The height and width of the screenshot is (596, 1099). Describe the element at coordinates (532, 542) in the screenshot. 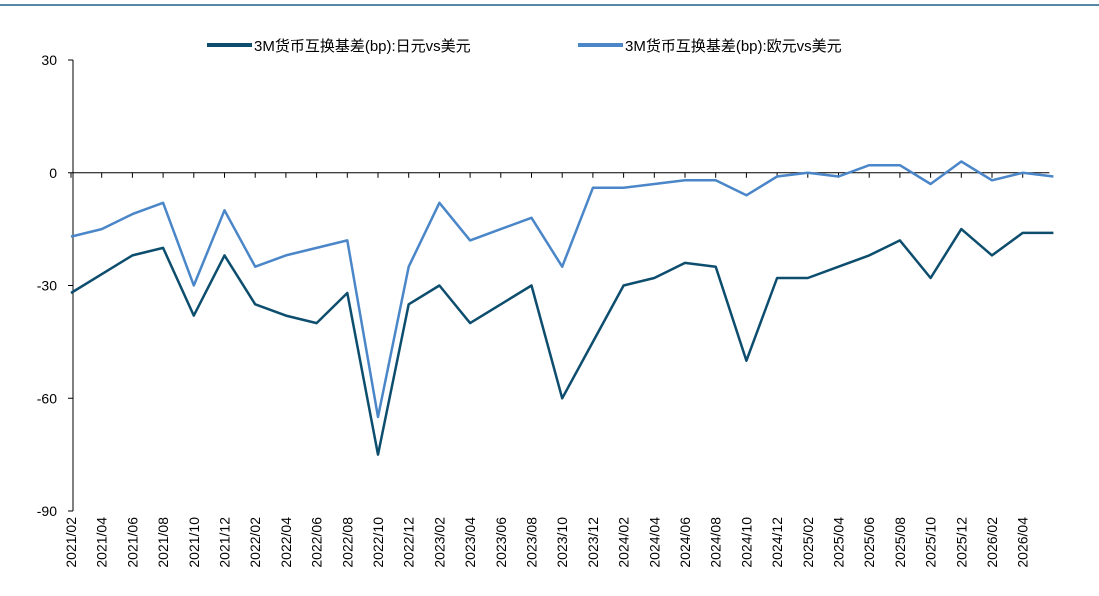

I see `x-tick-label: 2023/08` at that location.